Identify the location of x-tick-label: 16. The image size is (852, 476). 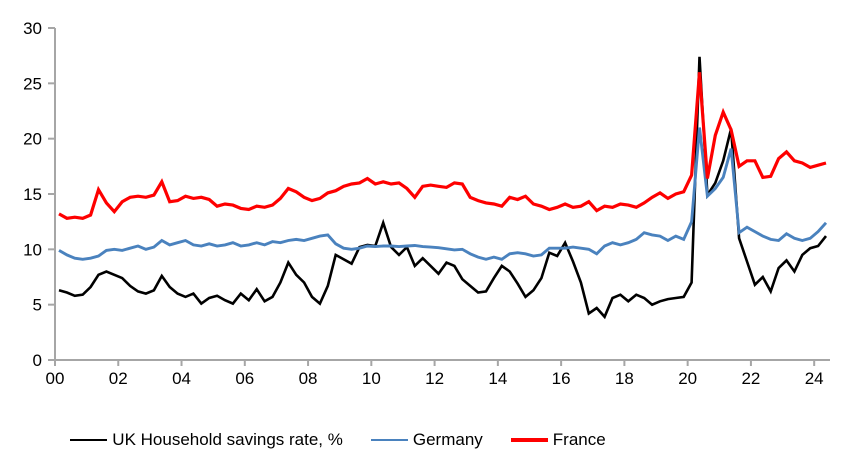
(561, 378).